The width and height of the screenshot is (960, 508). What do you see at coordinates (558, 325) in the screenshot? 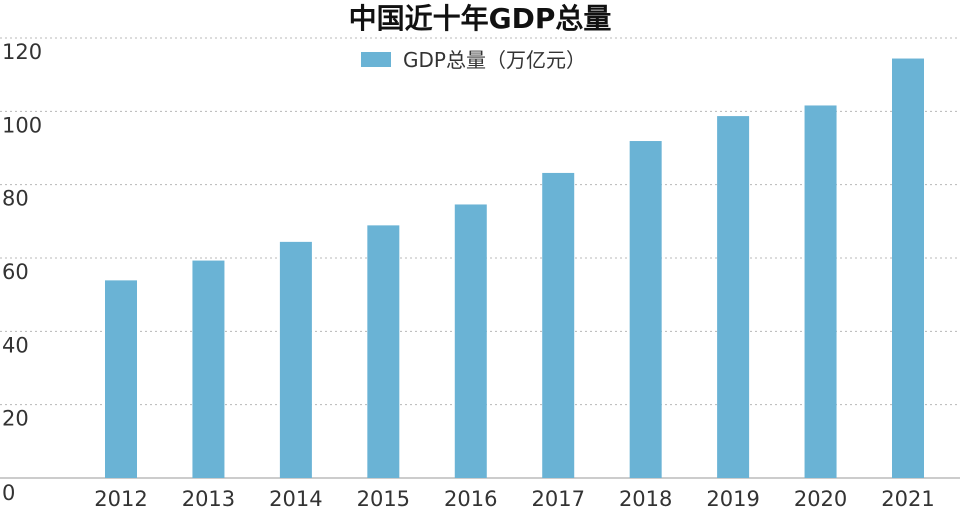
I see `bar-2017` at bounding box center [558, 325].